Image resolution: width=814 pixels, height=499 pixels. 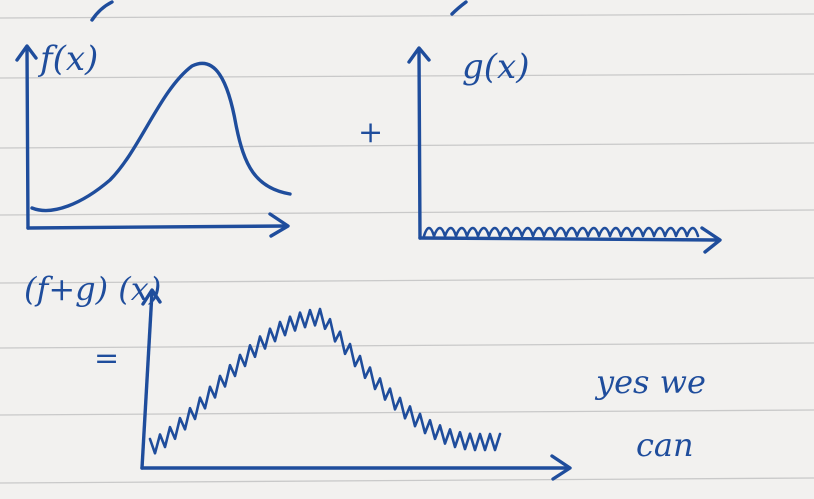 I want to click on f-y-axis-arrowhead, so click(x=26, y=53).